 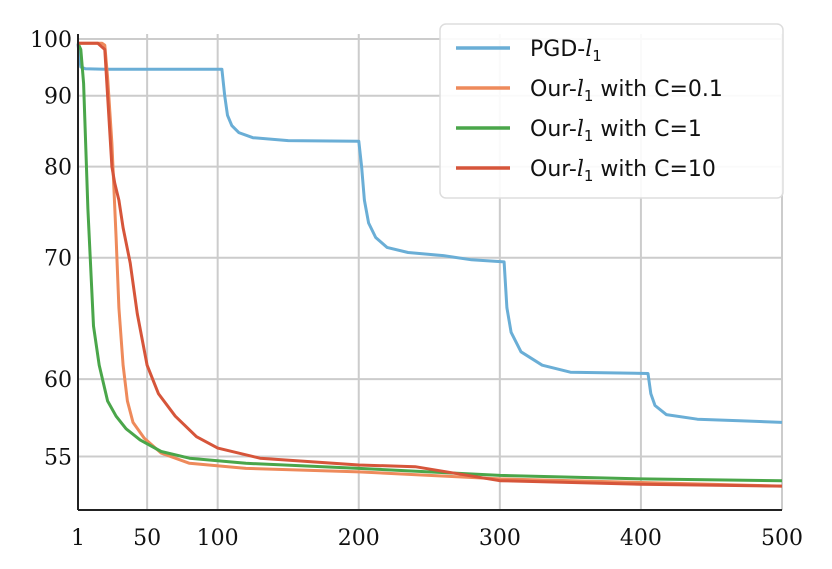 What do you see at coordinates (616, 131) in the screenshot?
I see `legend-label-2: Our-l1 with C=1` at bounding box center [616, 131].